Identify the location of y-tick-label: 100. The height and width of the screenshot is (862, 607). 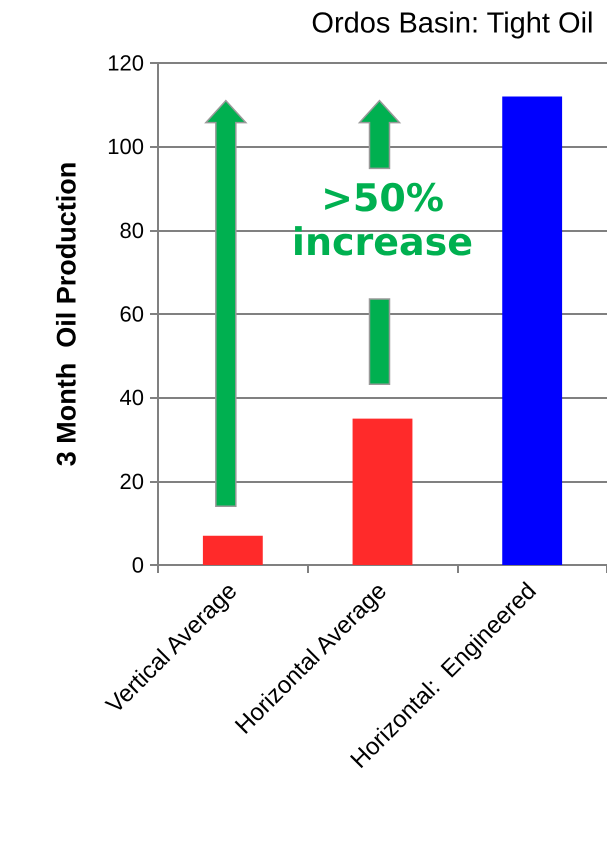
(125, 147).